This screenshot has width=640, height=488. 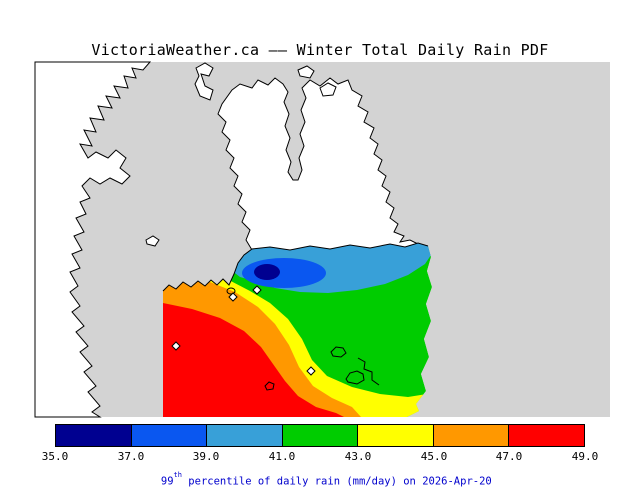 What do you see at coordinates (282, 456) in the screenshot?
I see `colorbar-tick-label: 41.0` at bounding box center [282, 456].